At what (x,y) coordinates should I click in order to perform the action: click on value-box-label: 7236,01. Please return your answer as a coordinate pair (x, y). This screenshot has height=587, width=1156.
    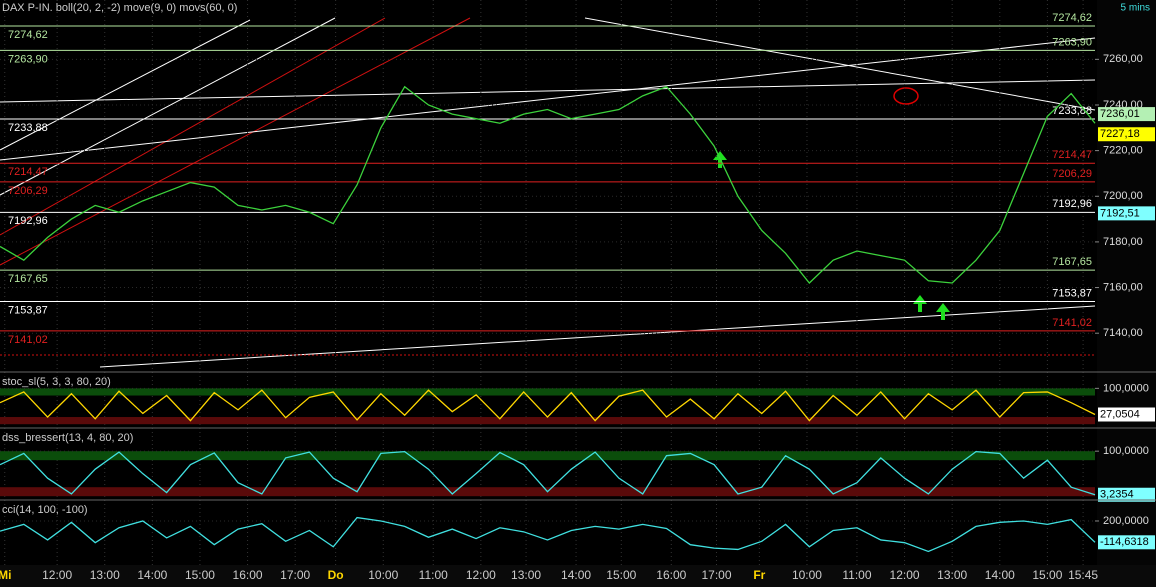
    Looking at the image, I should click on (1120, 114).